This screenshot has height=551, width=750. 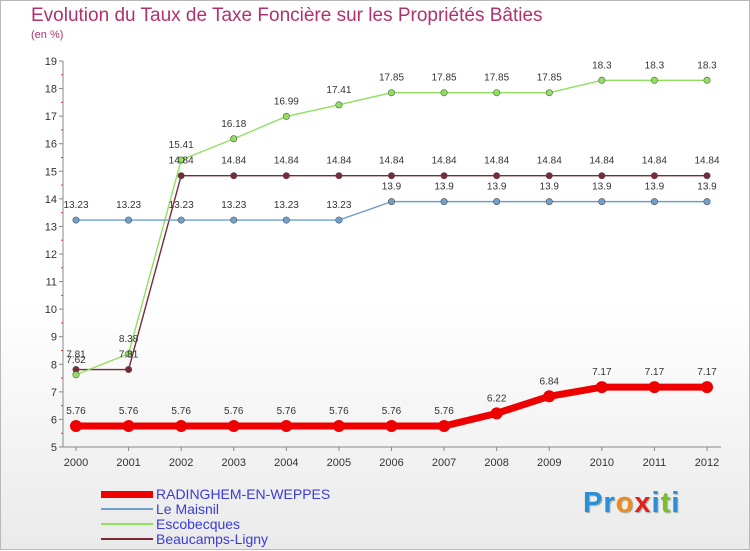 What do you see at coordinates (54, 338) in the screenshot?
I see `y-tick-label: 9` at bounding box center [54, 338].